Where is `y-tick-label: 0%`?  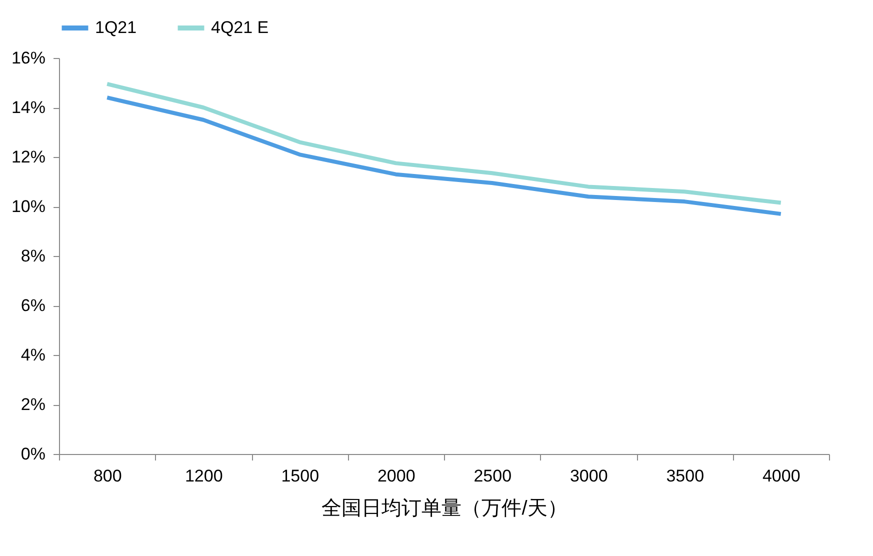 y-tick-label: 0% is located at coordinates (33, 454).